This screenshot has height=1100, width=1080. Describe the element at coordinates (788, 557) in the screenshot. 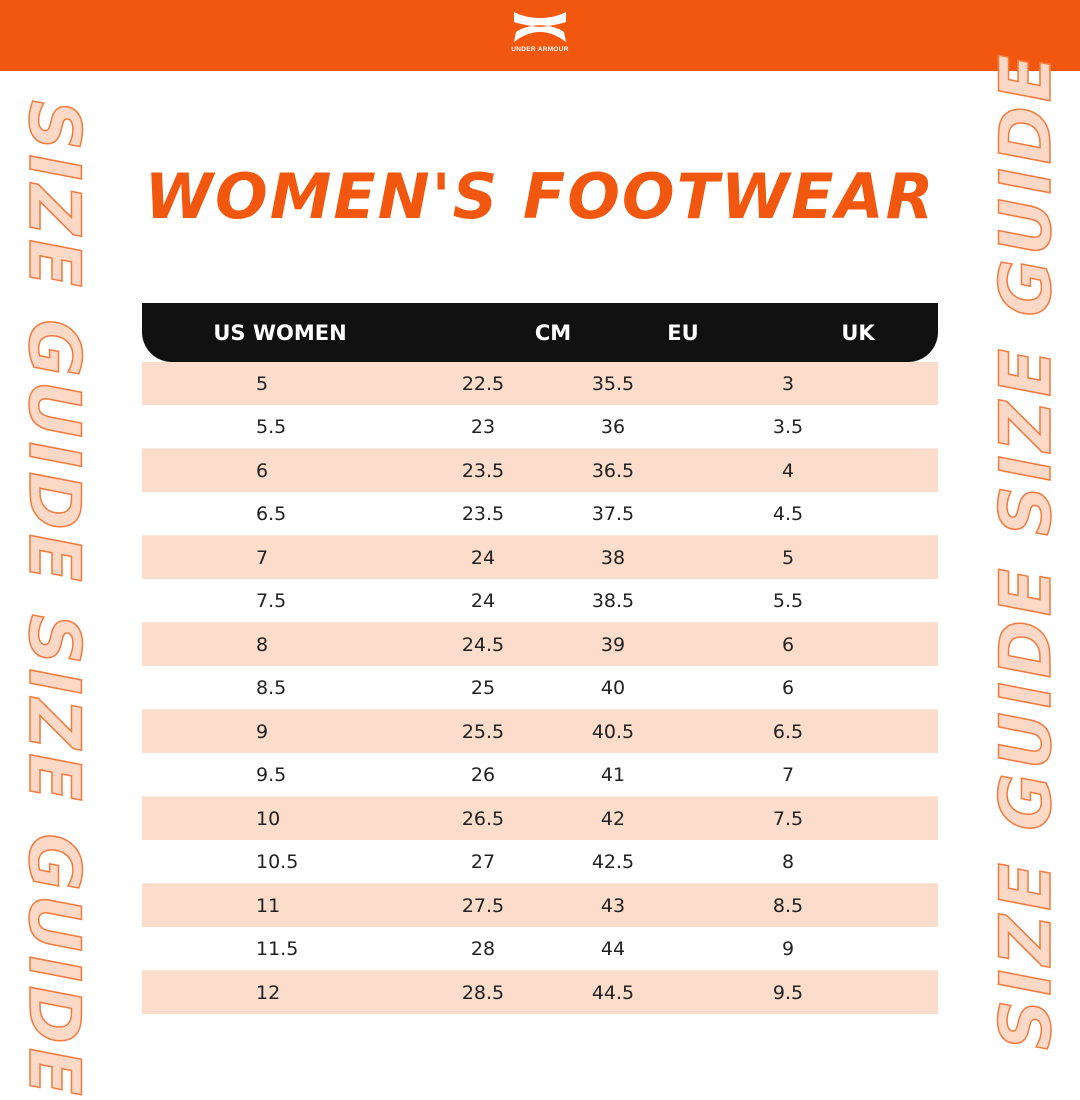

I see `cell-uk: 5` at that location.